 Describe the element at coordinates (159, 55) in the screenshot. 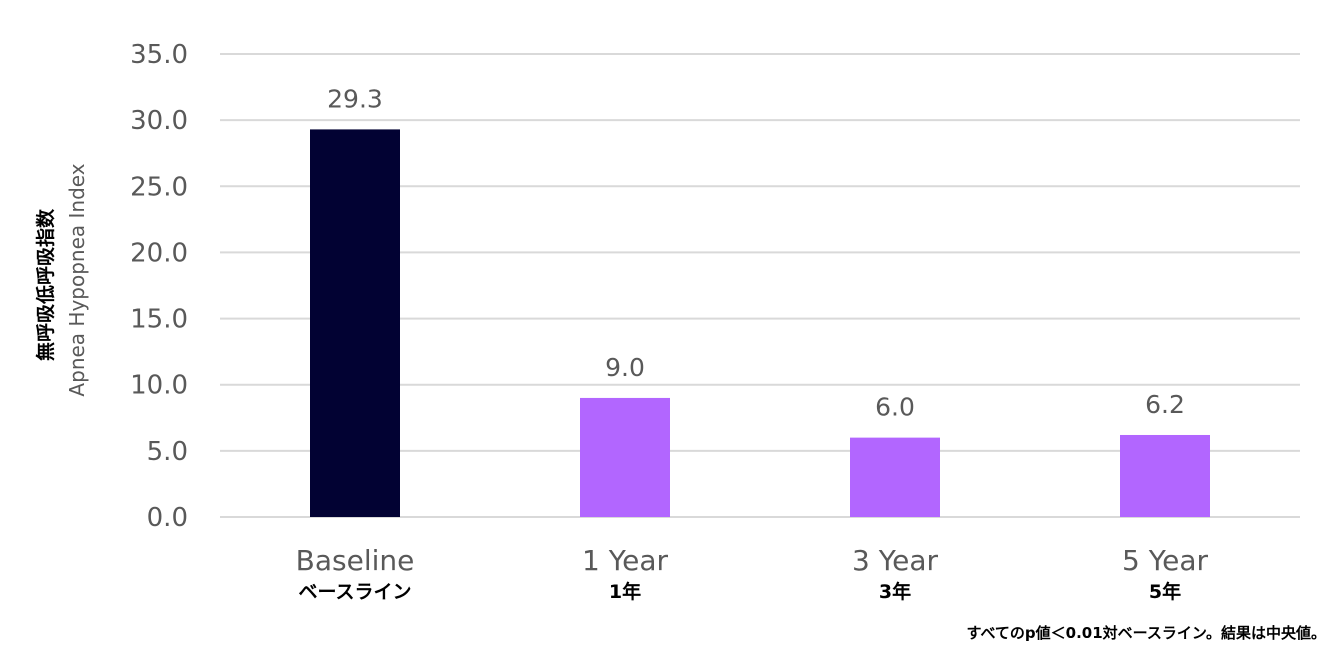

I see `y-tick-label: 35.0` at that location.